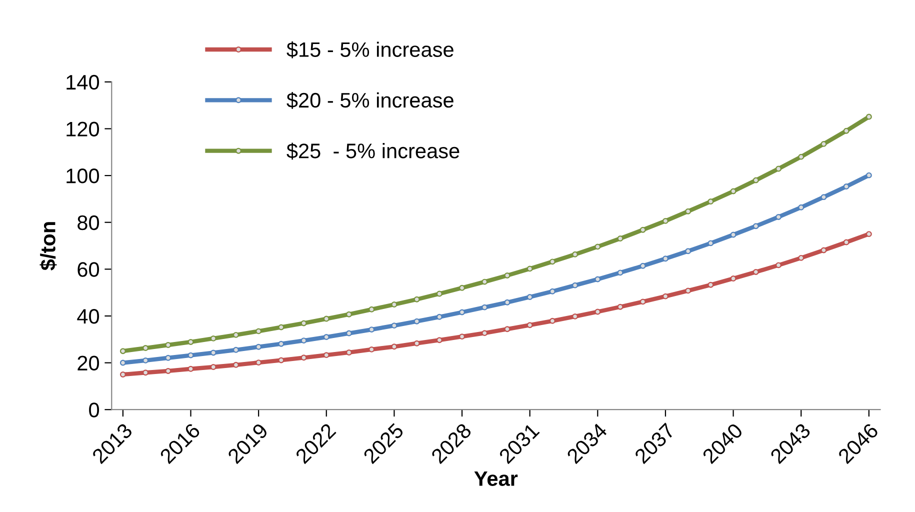 The height and width of the screenshot is (512, 915). I want to click on legend-label: $25 - 5% increase, so click(373, 151).